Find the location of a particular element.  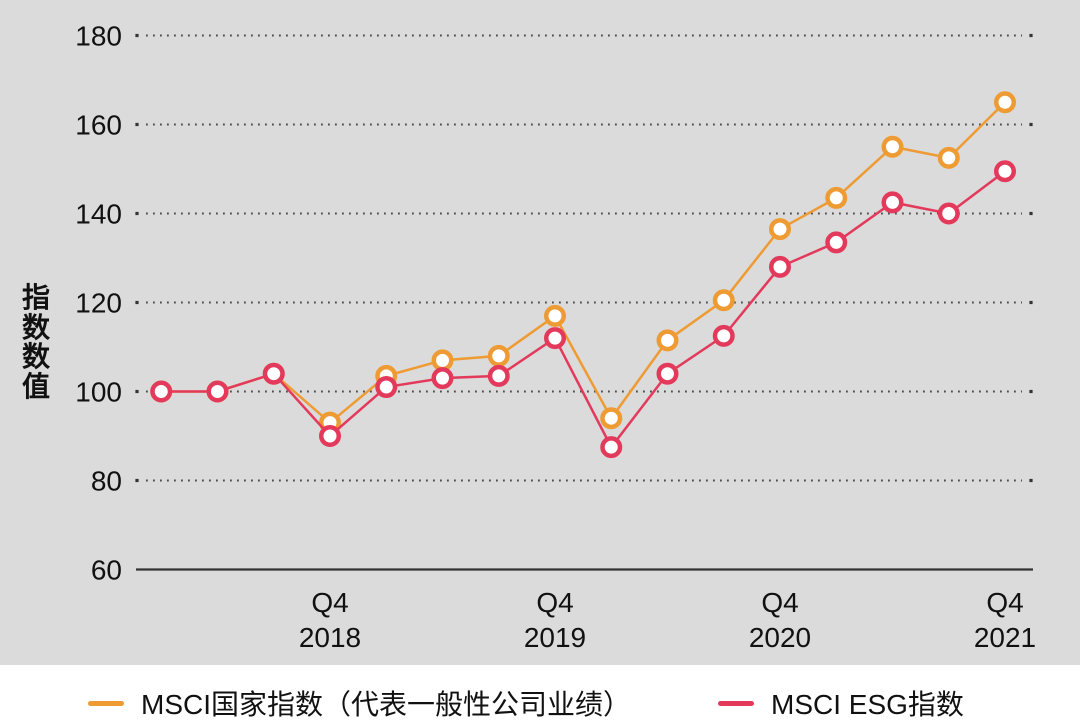

svg-text: 160 is located at coordinates (98, 125).